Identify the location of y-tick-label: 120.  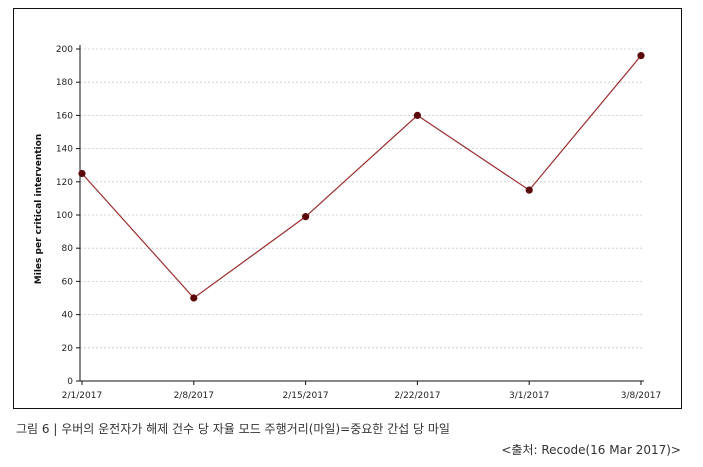
(64, 183).